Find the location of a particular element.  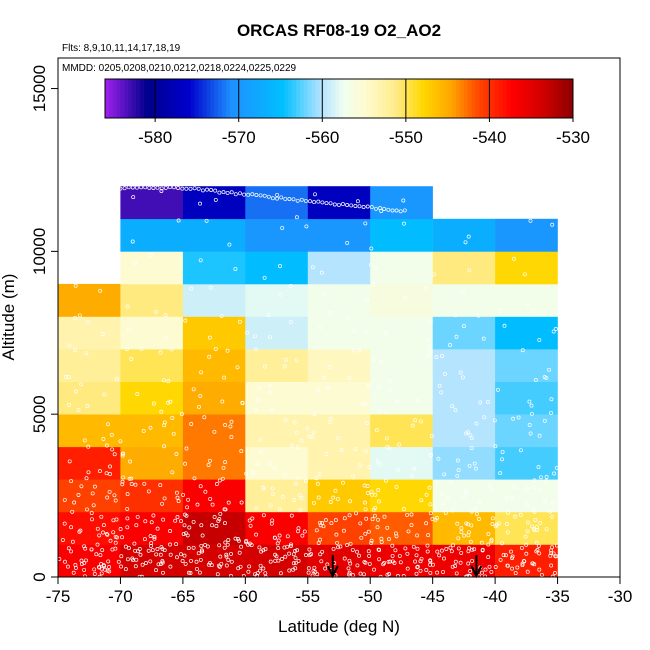

colorbar-tick-label: -570 is located at coordinates (239, 137).